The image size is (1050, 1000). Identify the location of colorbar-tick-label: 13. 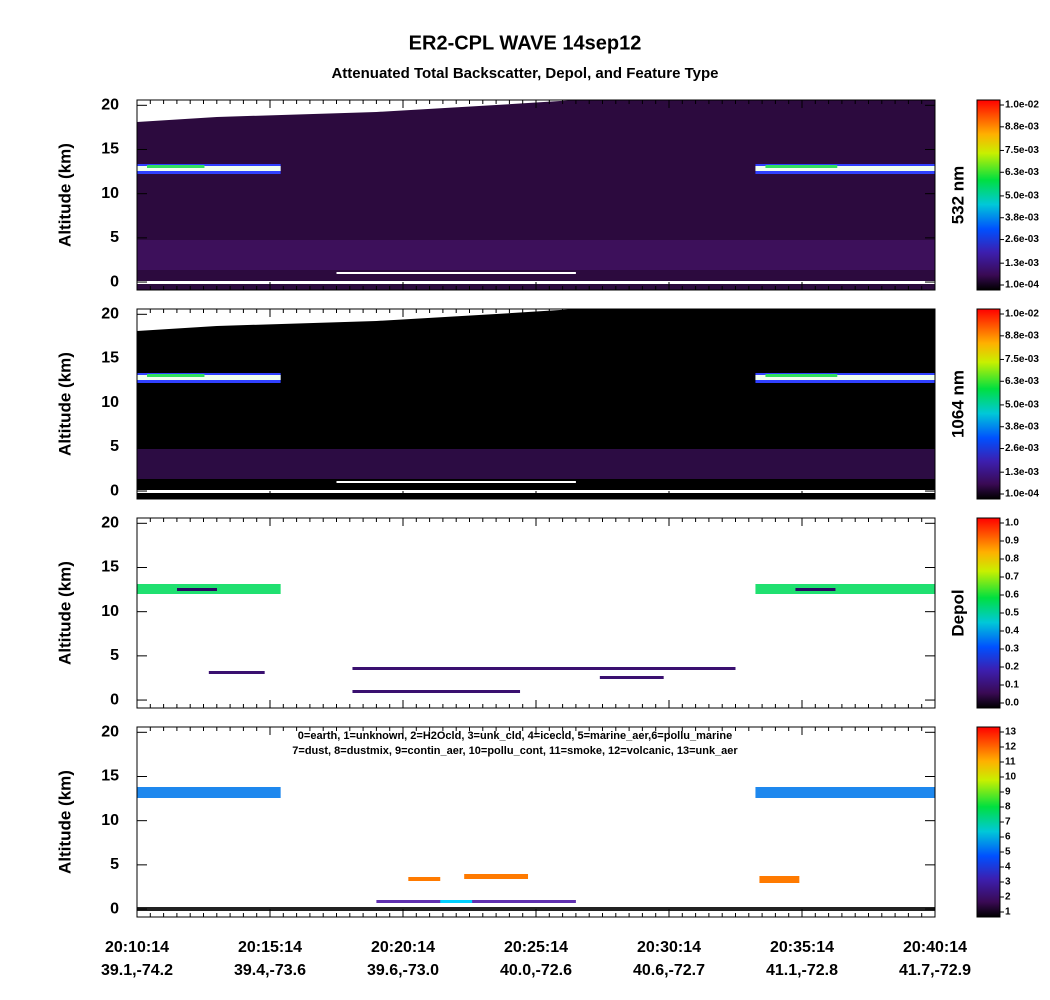
(1011, 732).